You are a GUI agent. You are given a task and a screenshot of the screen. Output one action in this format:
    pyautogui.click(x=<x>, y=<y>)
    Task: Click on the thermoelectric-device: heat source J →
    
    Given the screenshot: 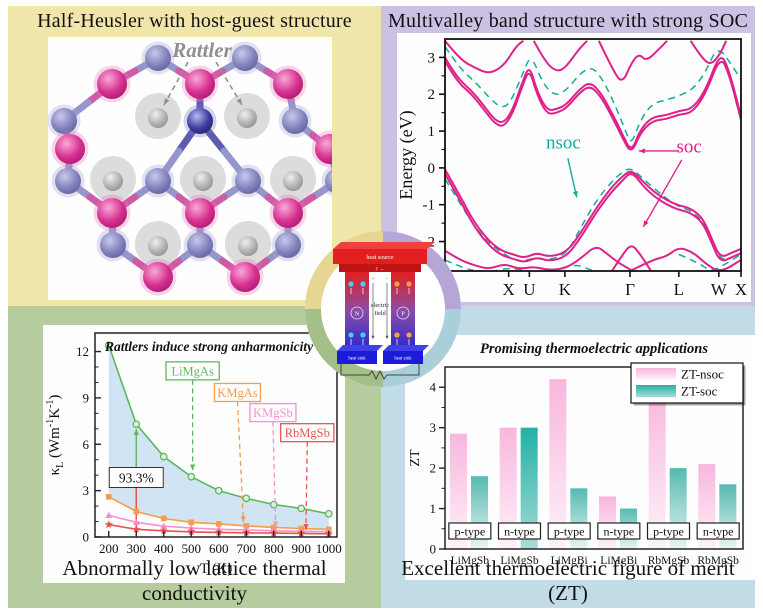 What is the action you would take?
    pyautogui.click(x=384, y=311)
    